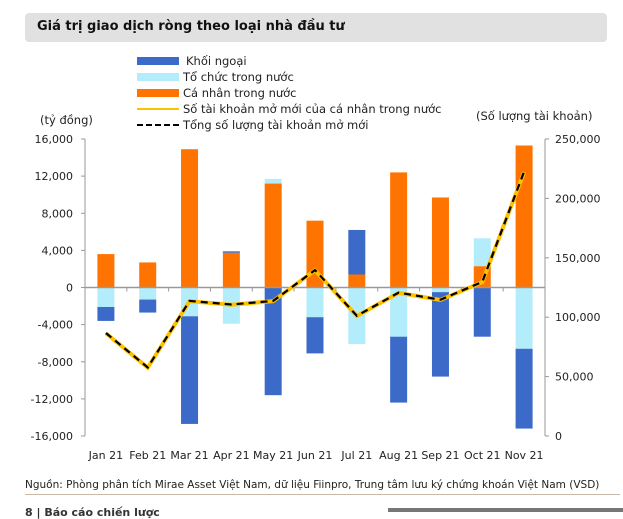 The image size is (623, 519). Describe the element at coordinates (356, 455) in the screenshot. I see `x-tick-label: Jul 21` at that location.